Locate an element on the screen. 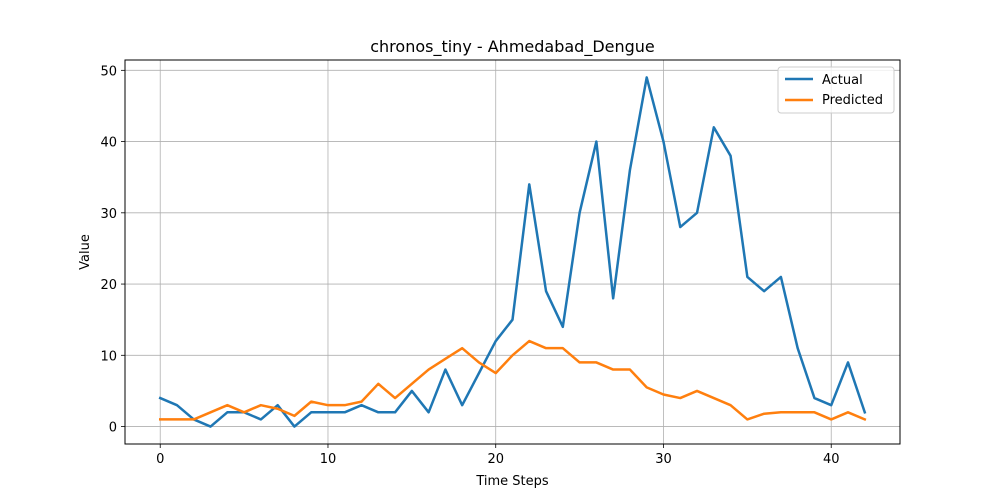 This screenshot has width=1000, height=500. y-axis-label: Value is located at coordinates (85, 252).